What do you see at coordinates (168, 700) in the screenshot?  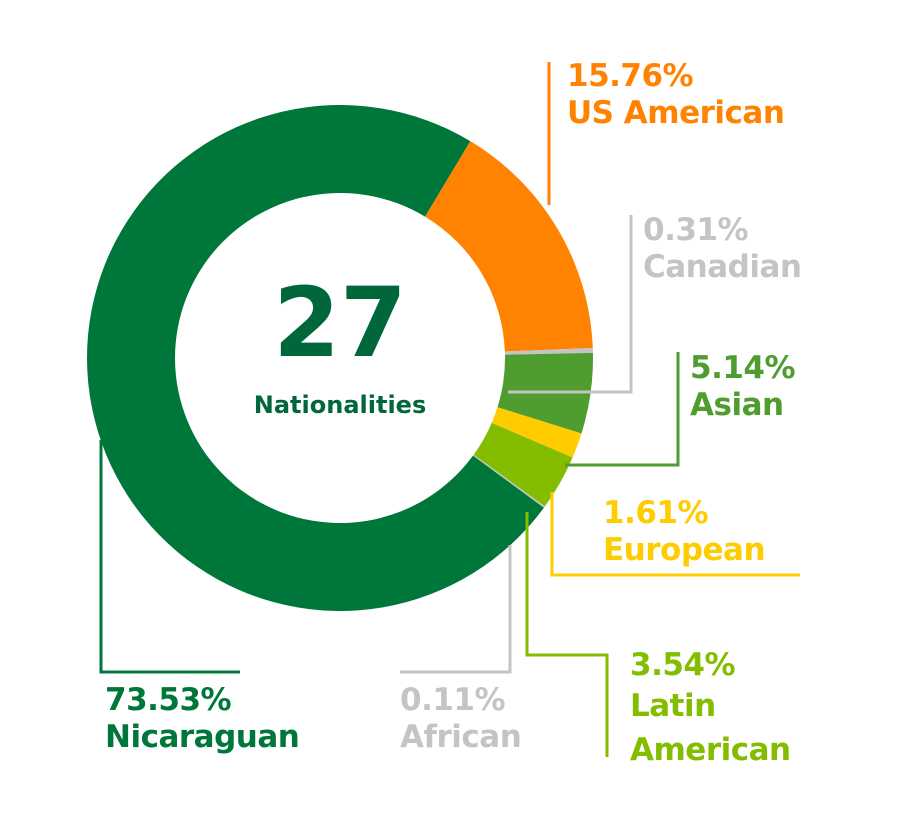 I see `value-label: 73.53%` at bounding box center [168, 700].